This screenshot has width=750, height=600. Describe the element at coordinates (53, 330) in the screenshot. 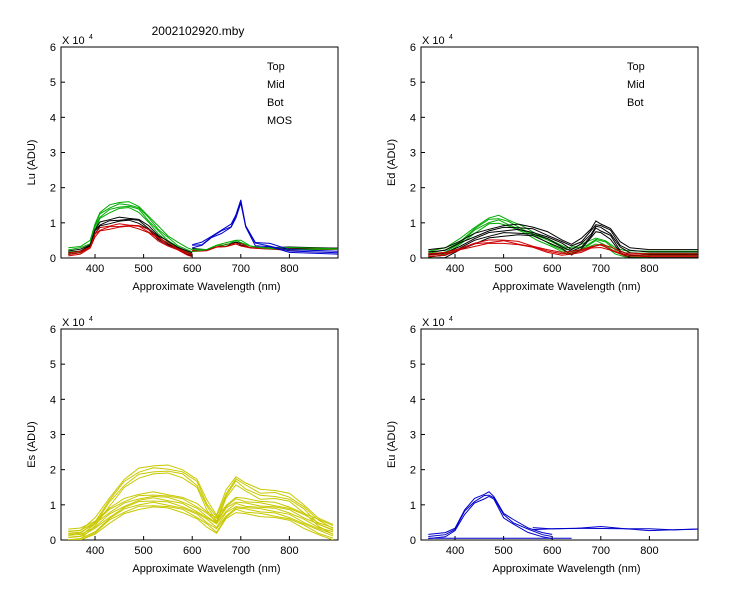

I see `es-ytick-label: 6` at that location.